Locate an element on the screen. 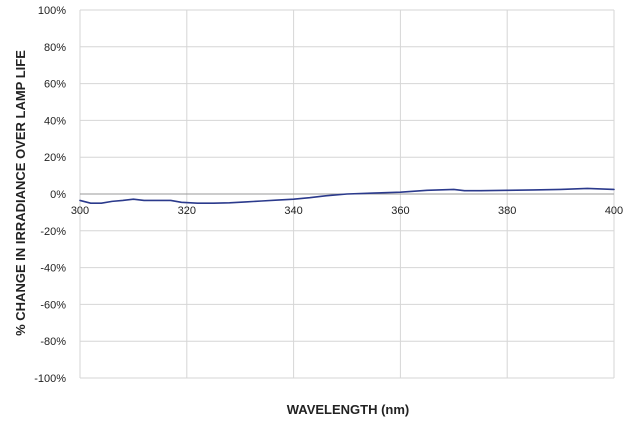  y-tick-label: -20% is located at coordinates (53, 232).